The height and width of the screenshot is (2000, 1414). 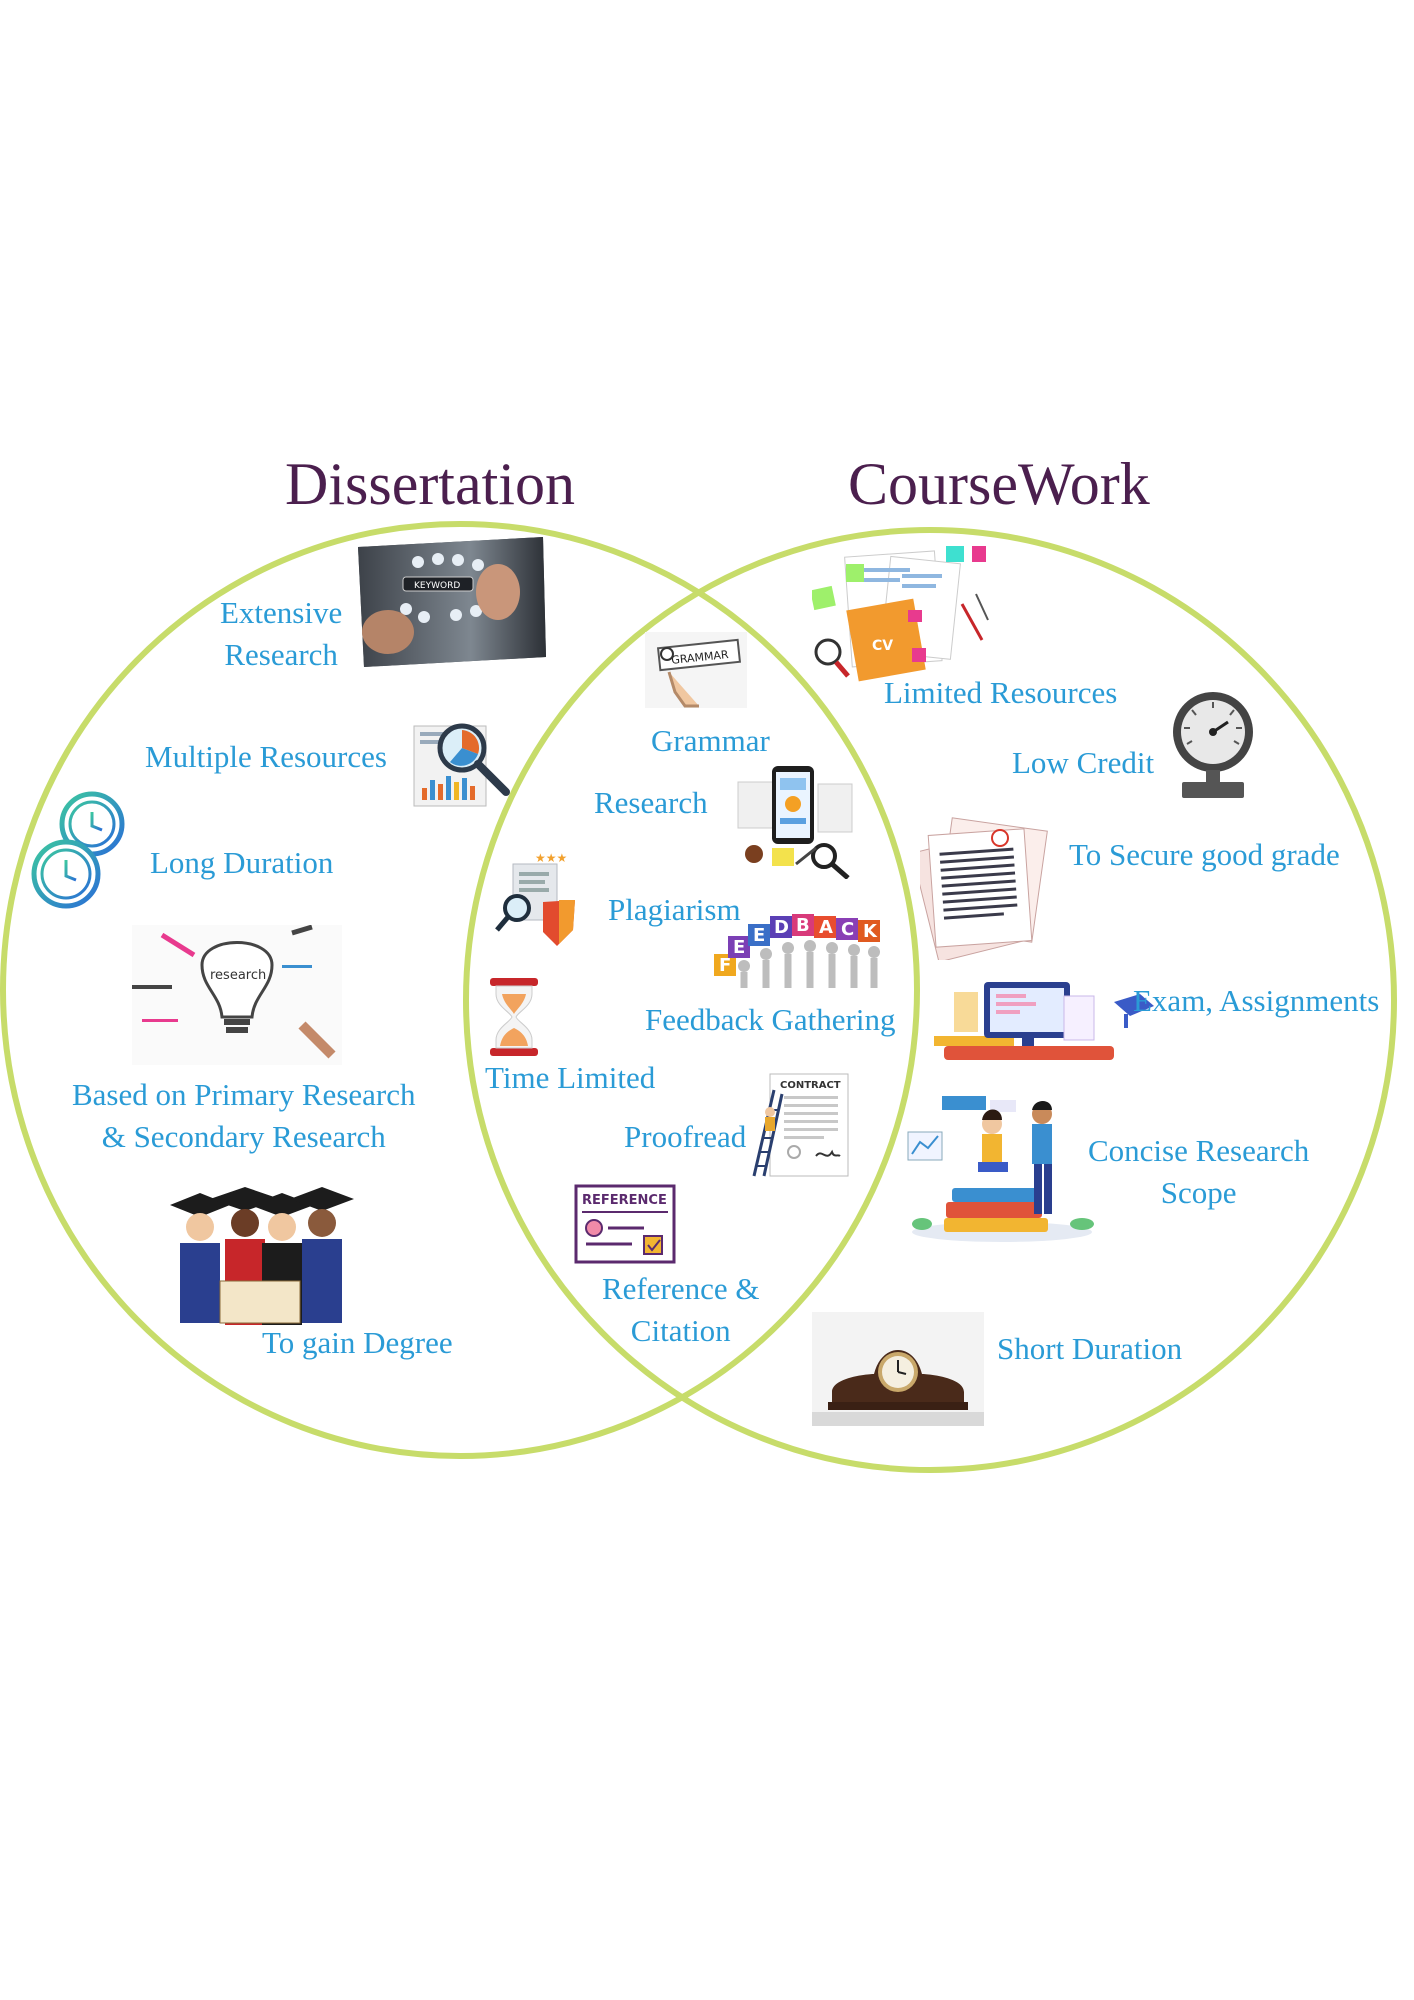 What do you see at coordinates (710, 740) in the screenshot?
I see `grammar-label: Grammar` at bounding box center [710, 740].